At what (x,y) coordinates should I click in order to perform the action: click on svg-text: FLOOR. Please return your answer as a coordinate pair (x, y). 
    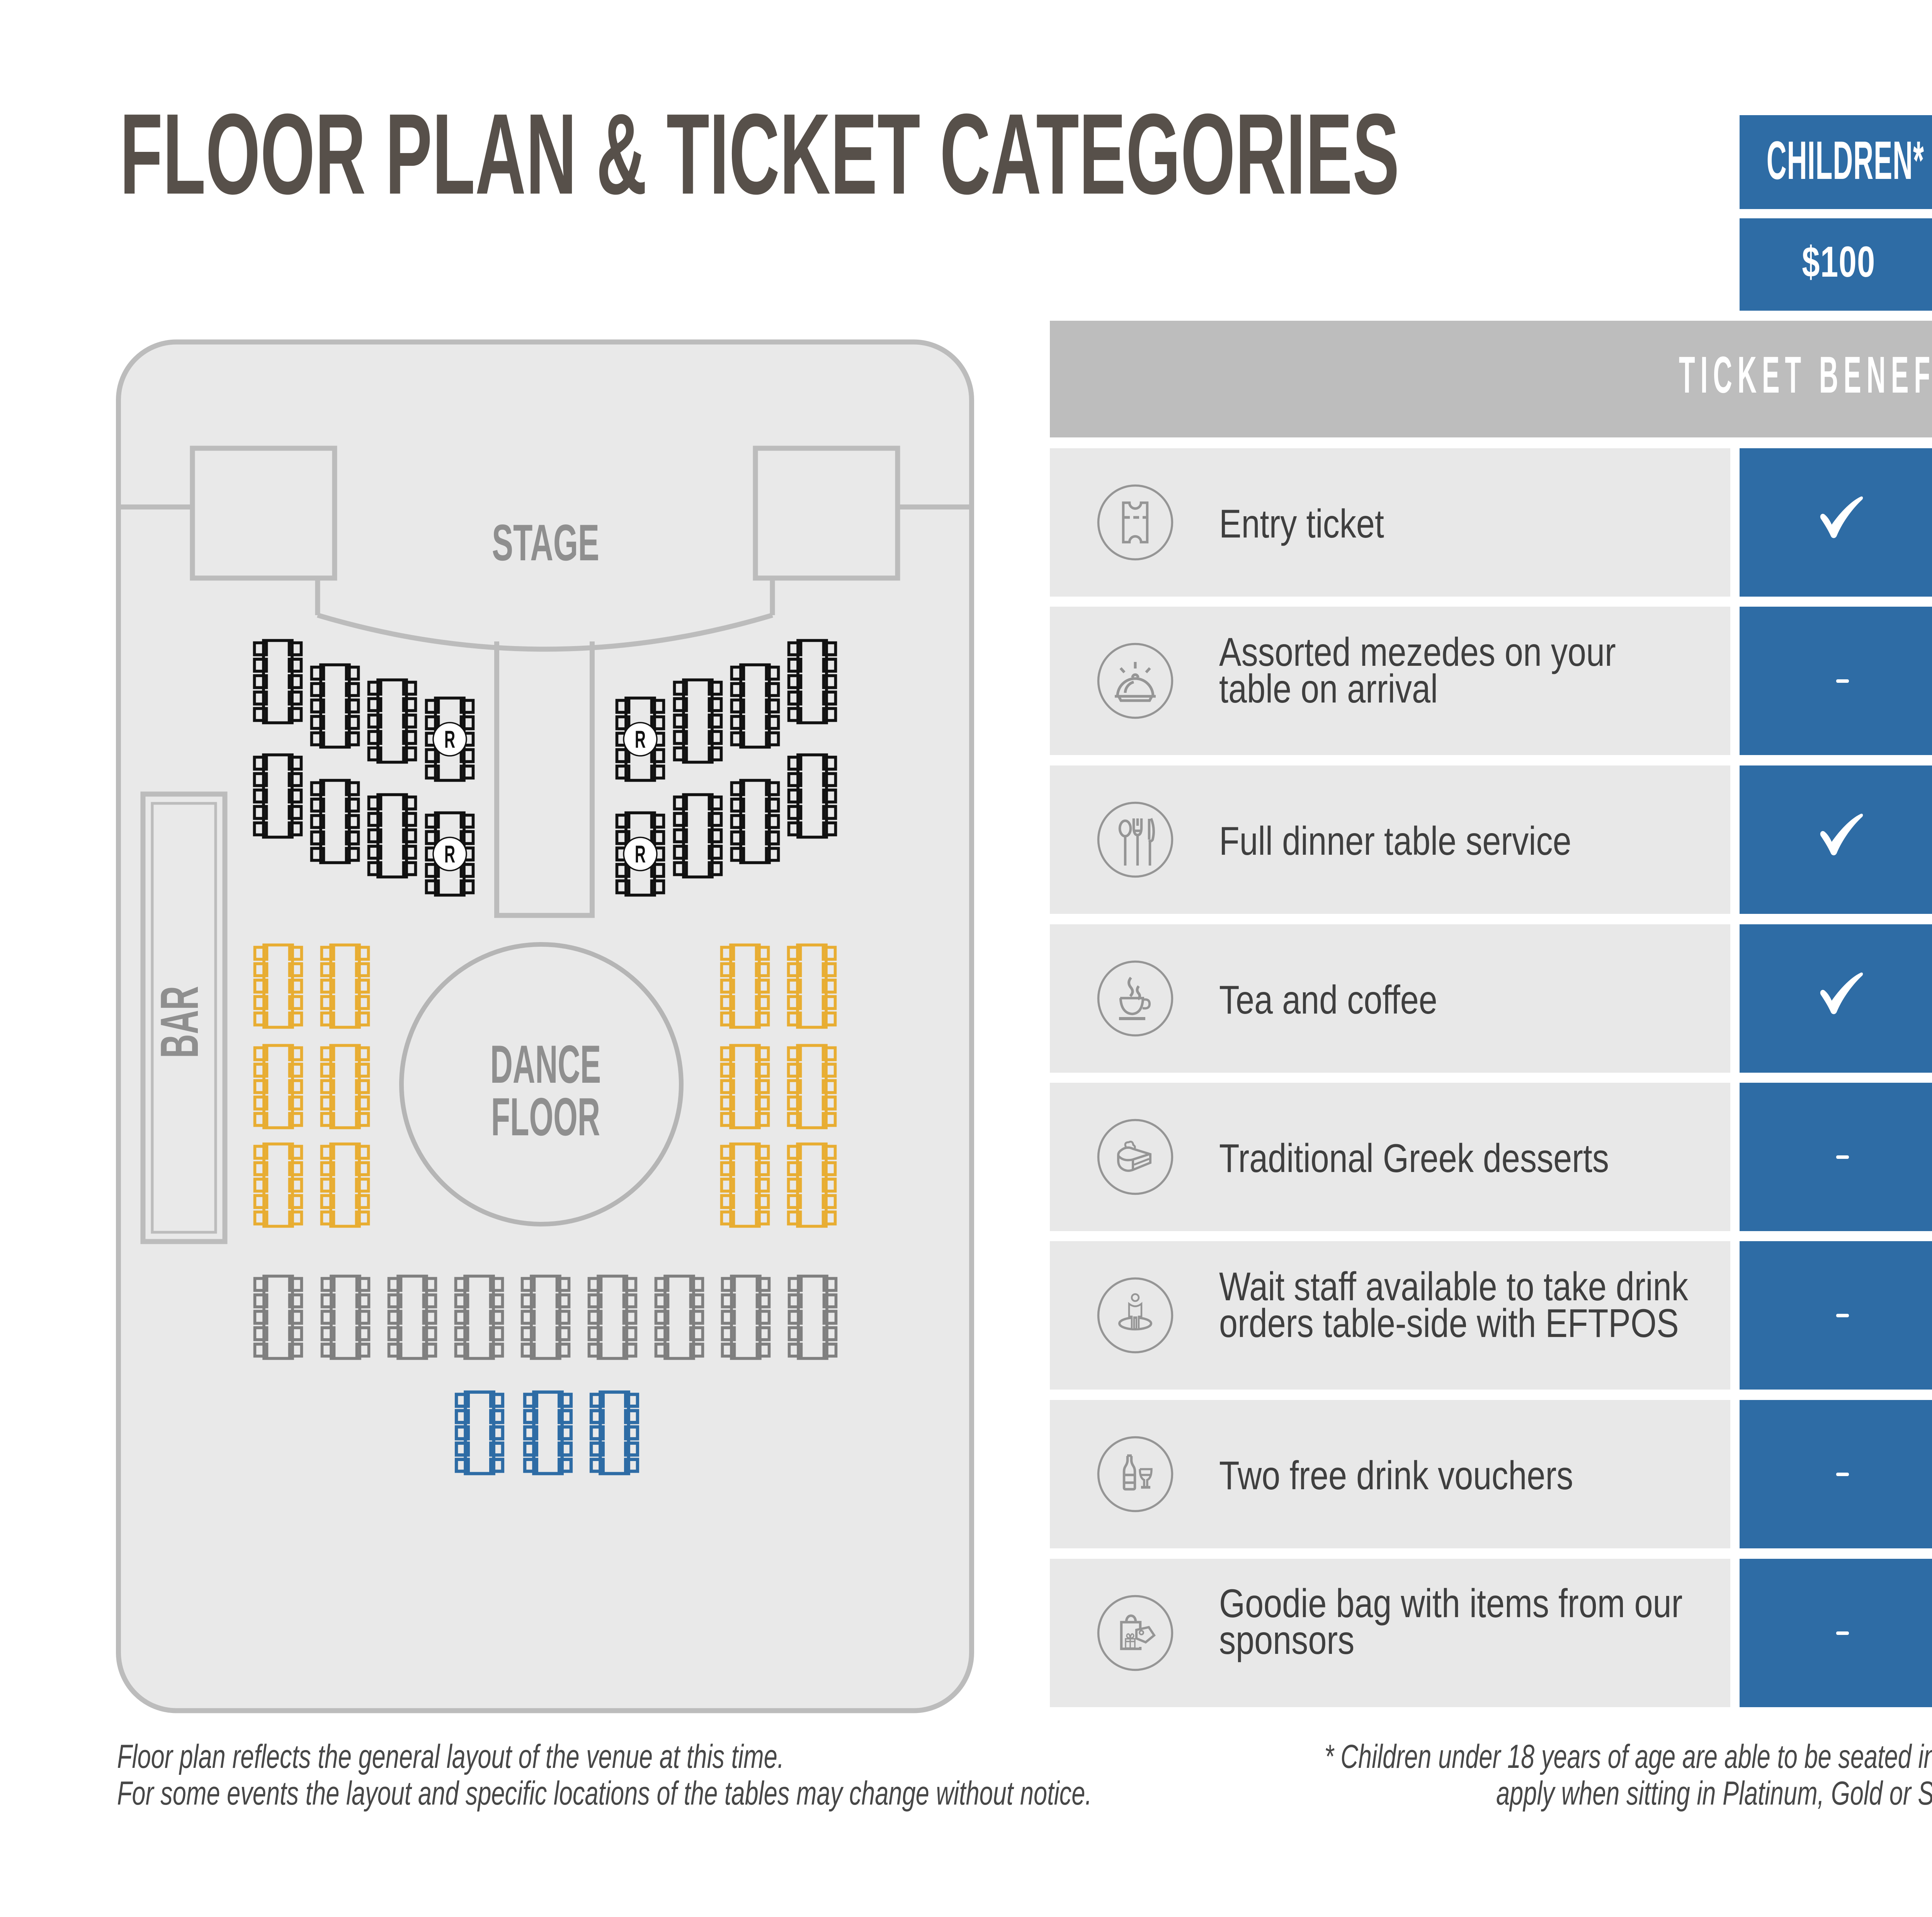
    Looking at the image, I should click on (546, 1117).